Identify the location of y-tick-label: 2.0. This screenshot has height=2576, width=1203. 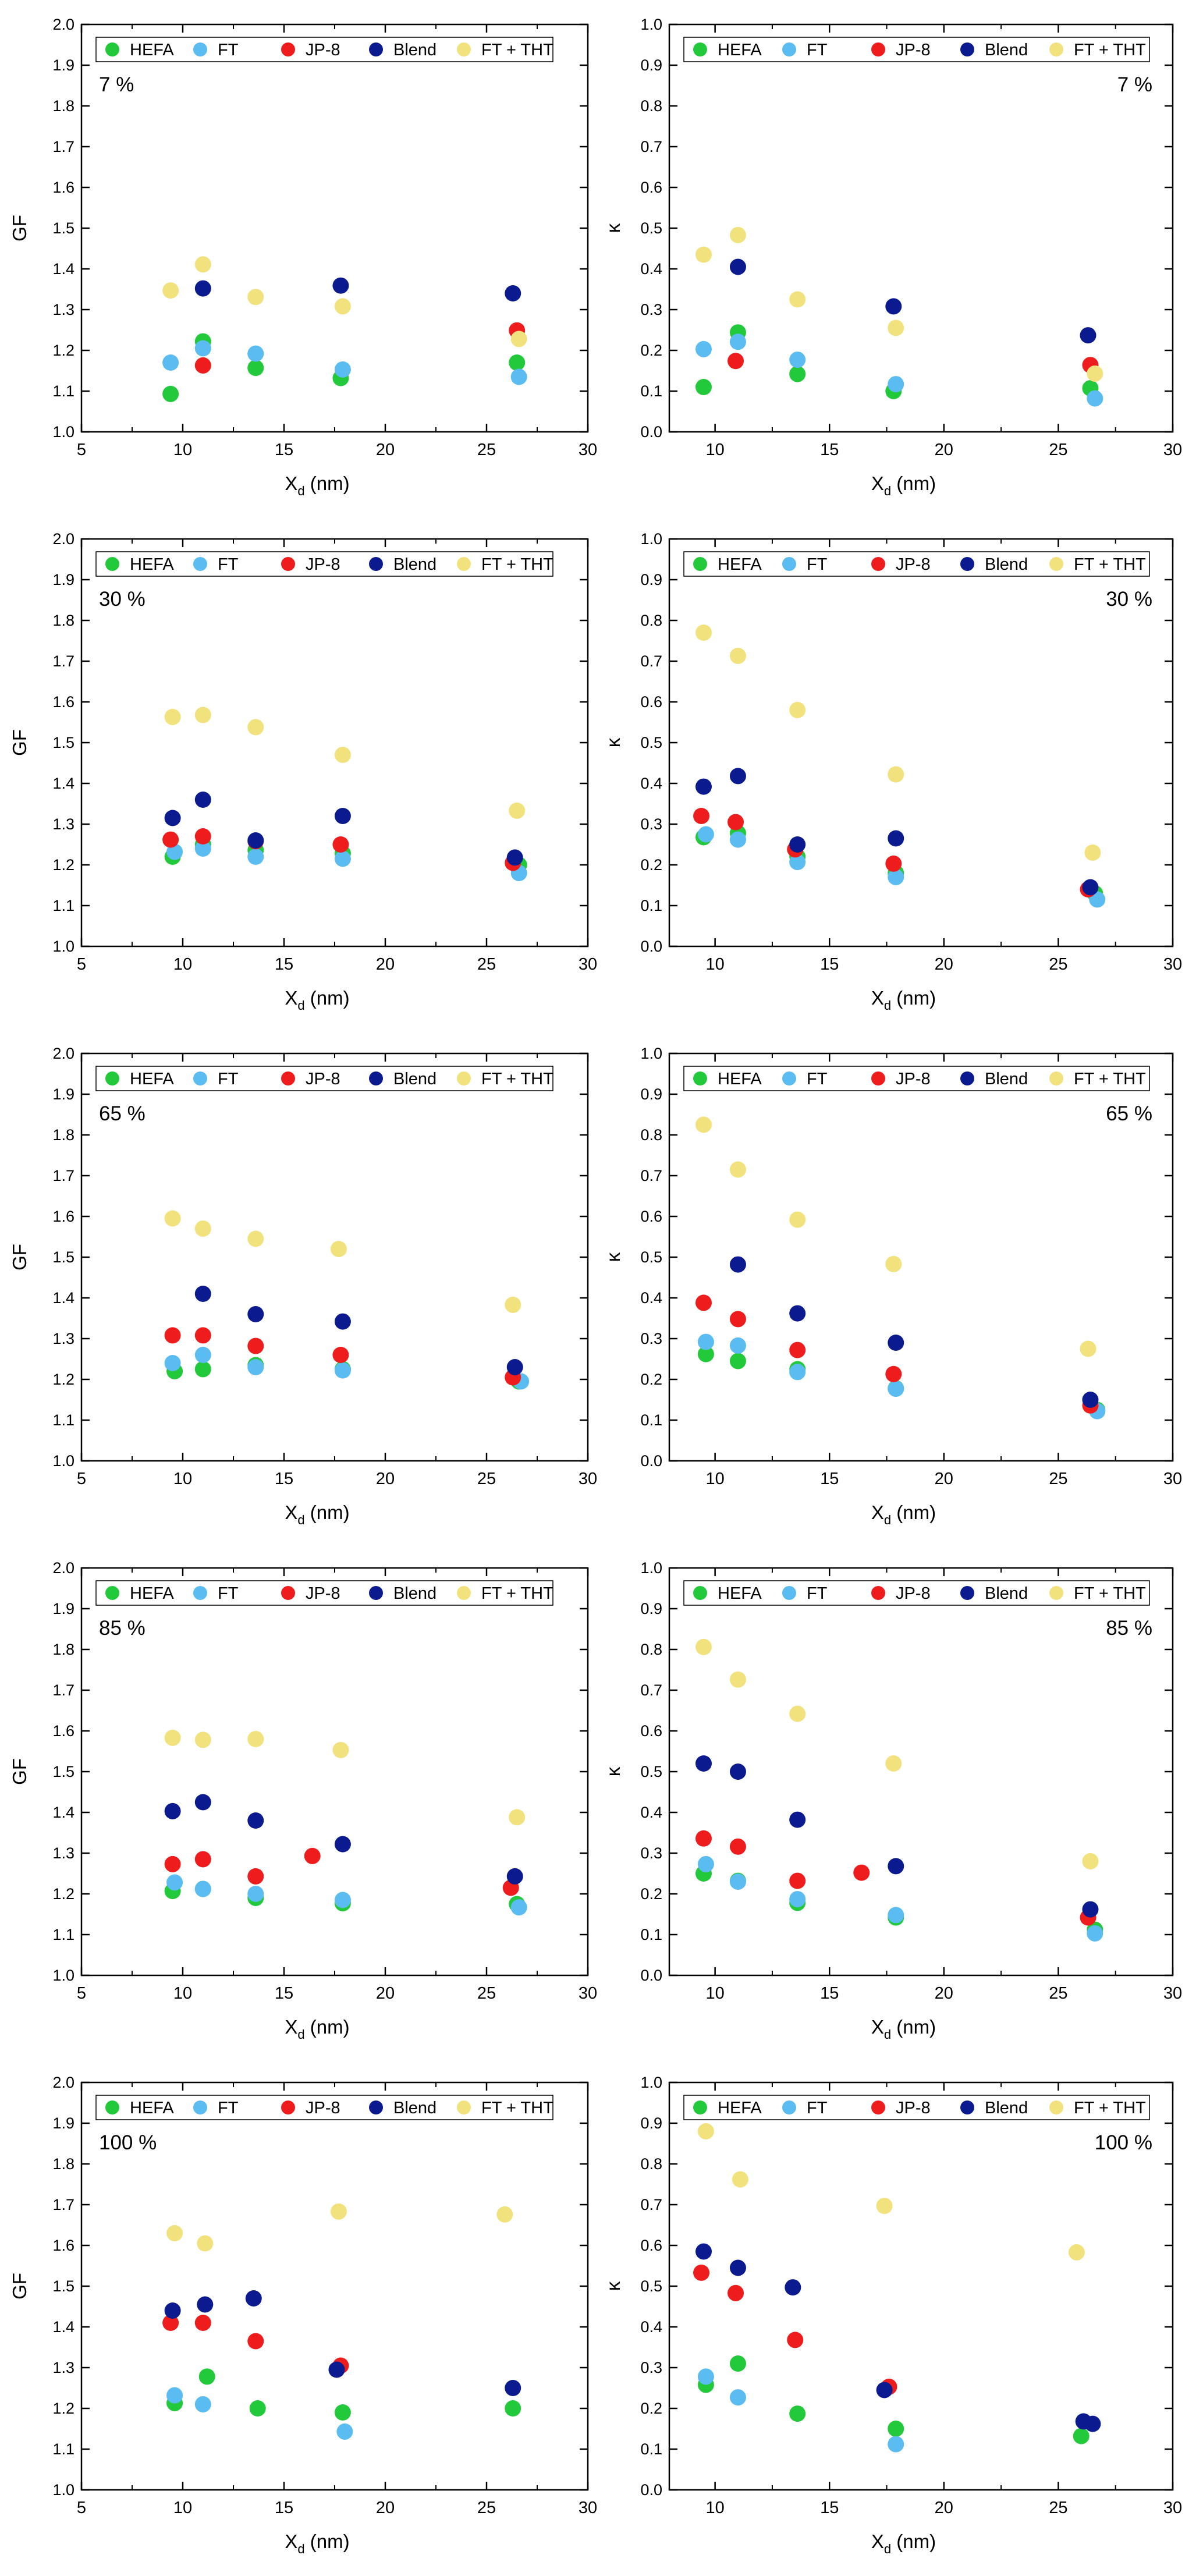
(63, 24).